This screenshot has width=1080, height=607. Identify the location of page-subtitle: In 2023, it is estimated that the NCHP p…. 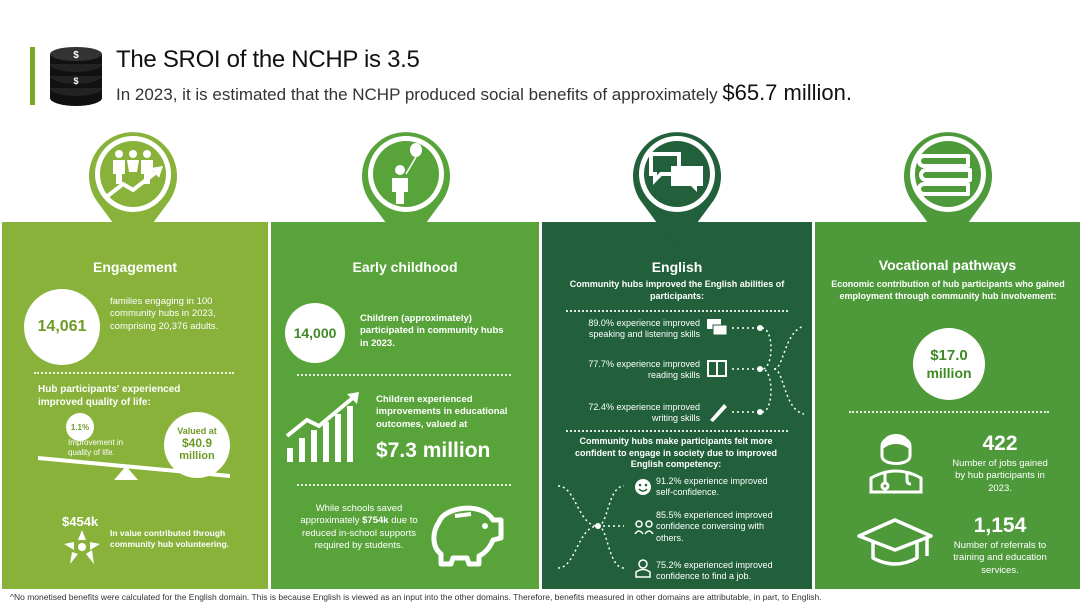
(484, 93).